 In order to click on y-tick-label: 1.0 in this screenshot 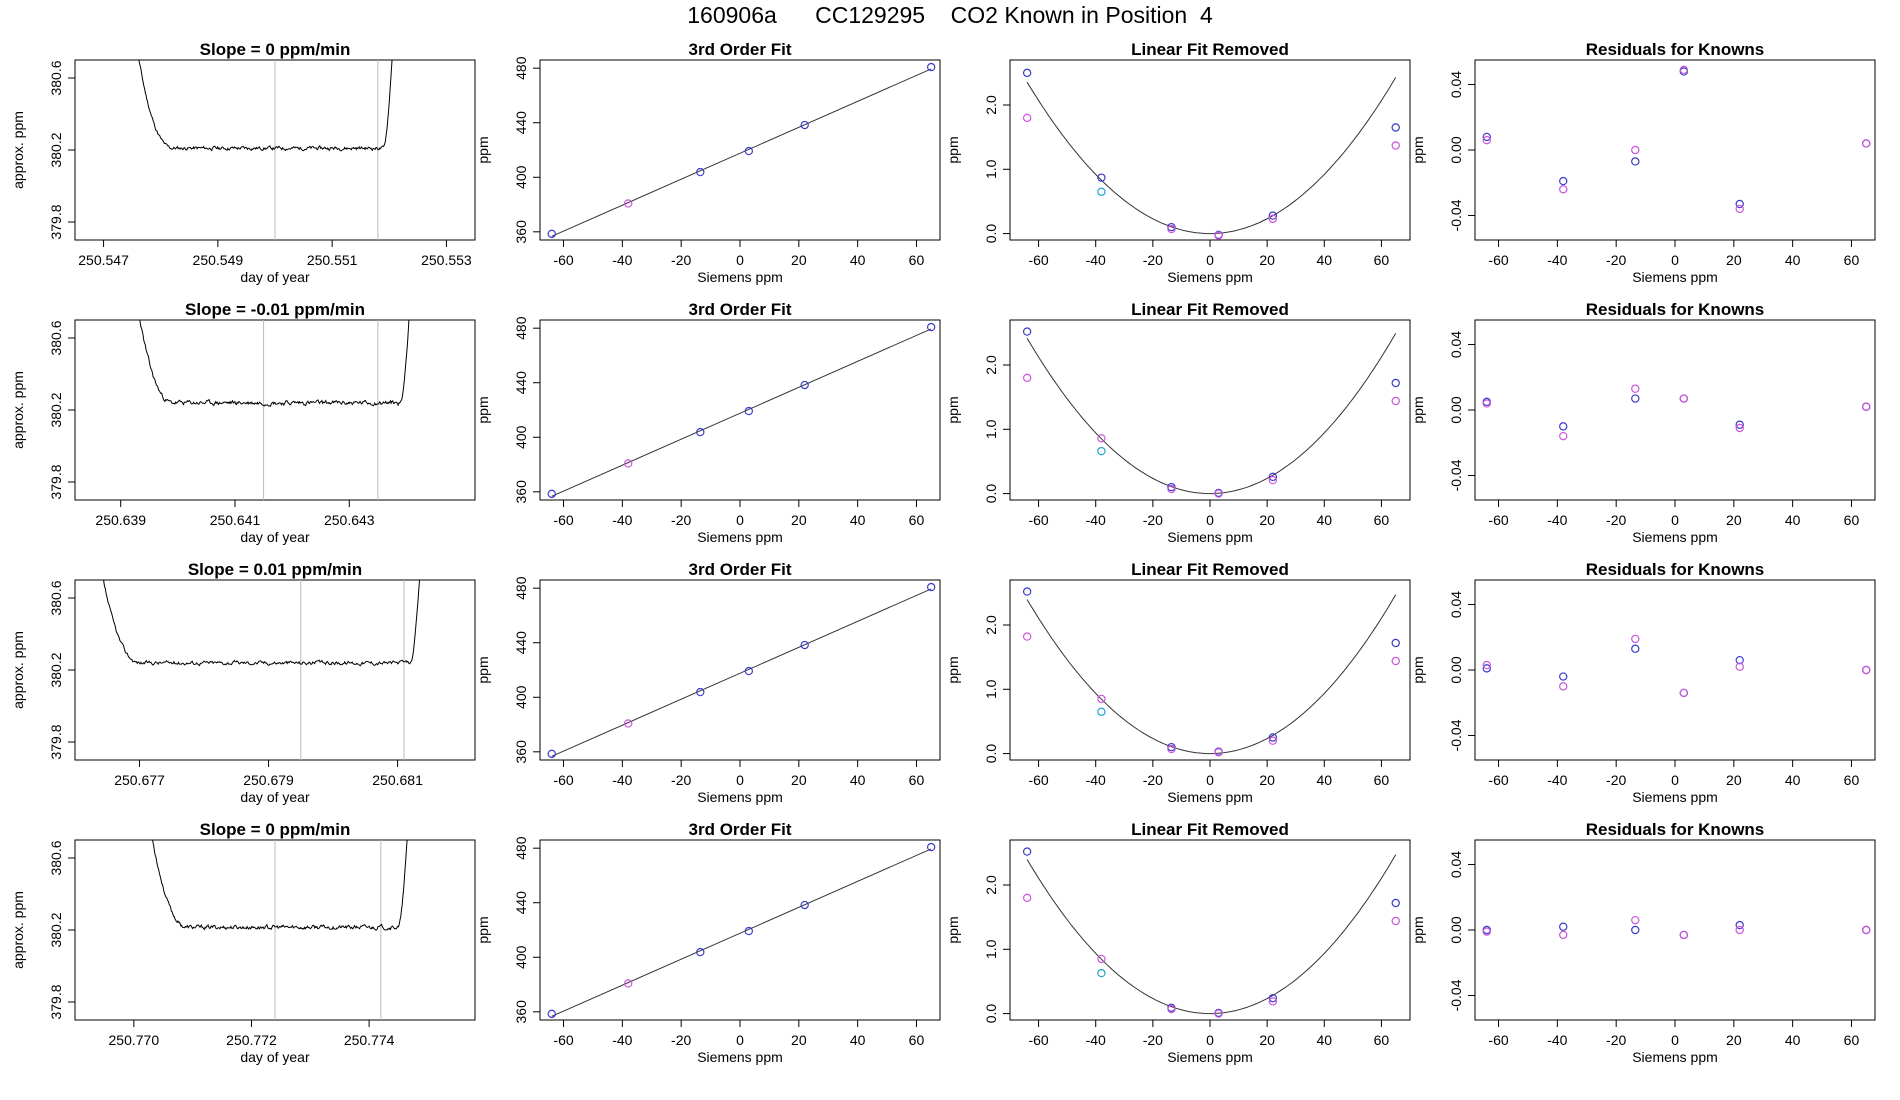, I will do `click(991, 689)`.